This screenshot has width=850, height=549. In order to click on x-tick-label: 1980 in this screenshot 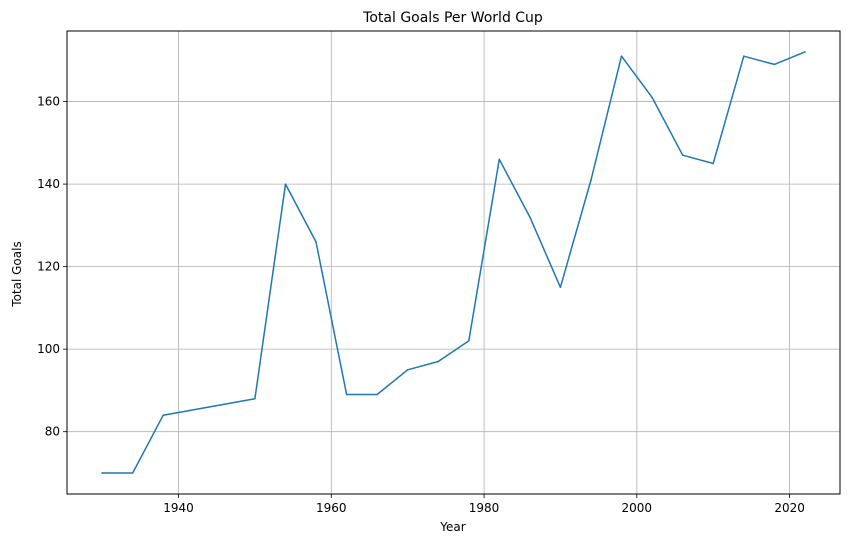, I will do `click(484, 508)`.